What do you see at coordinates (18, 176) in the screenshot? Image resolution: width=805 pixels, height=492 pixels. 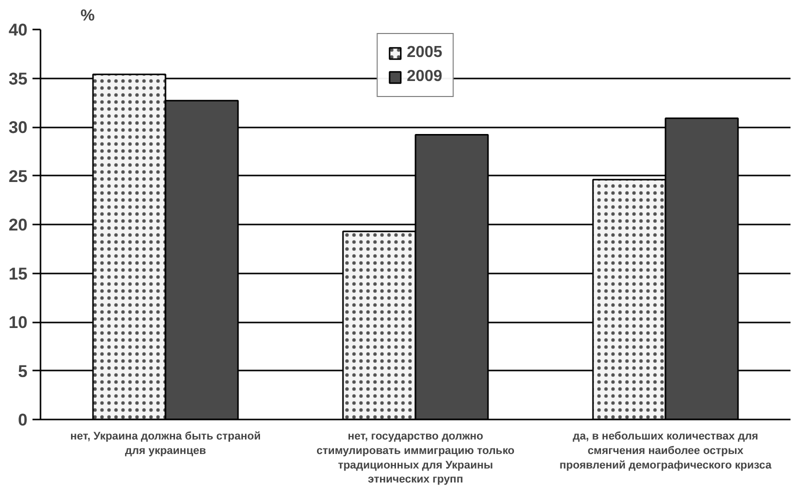 I see `y-tick-label: 25` at bounding box center [18, 176].